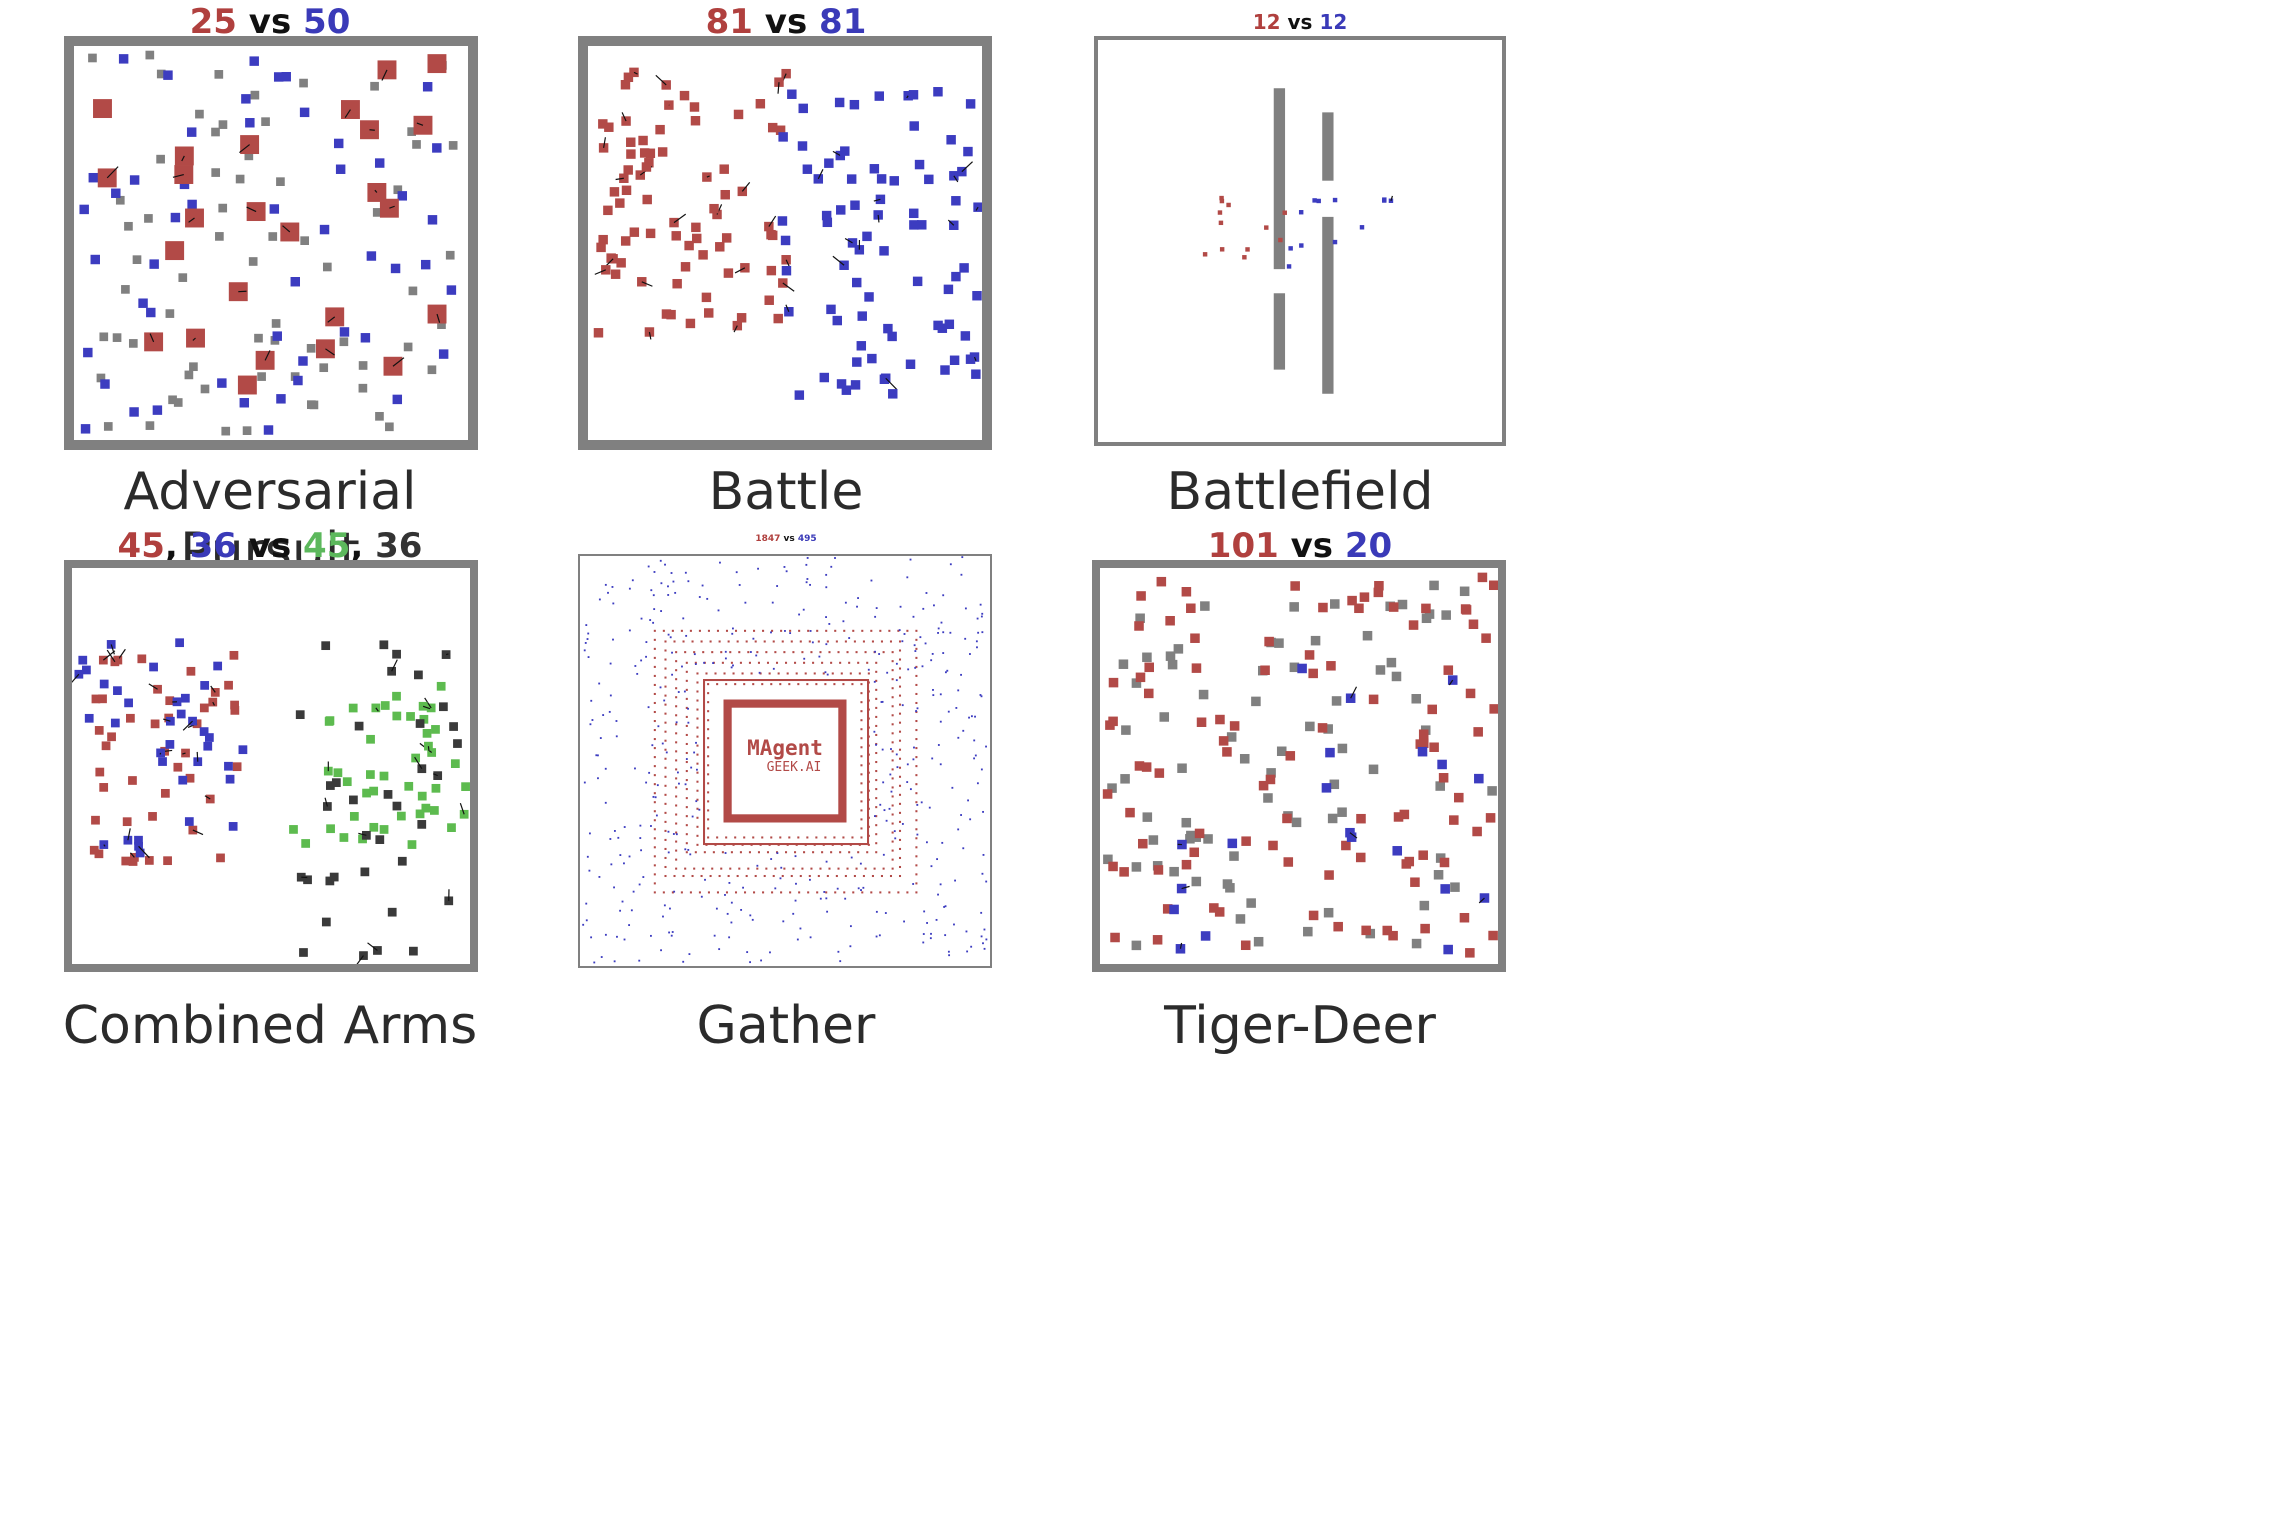 Image resolution: width=2296 pixels, height=1531 pixels. I want to click on score-red: 101, so click(1243, 546).